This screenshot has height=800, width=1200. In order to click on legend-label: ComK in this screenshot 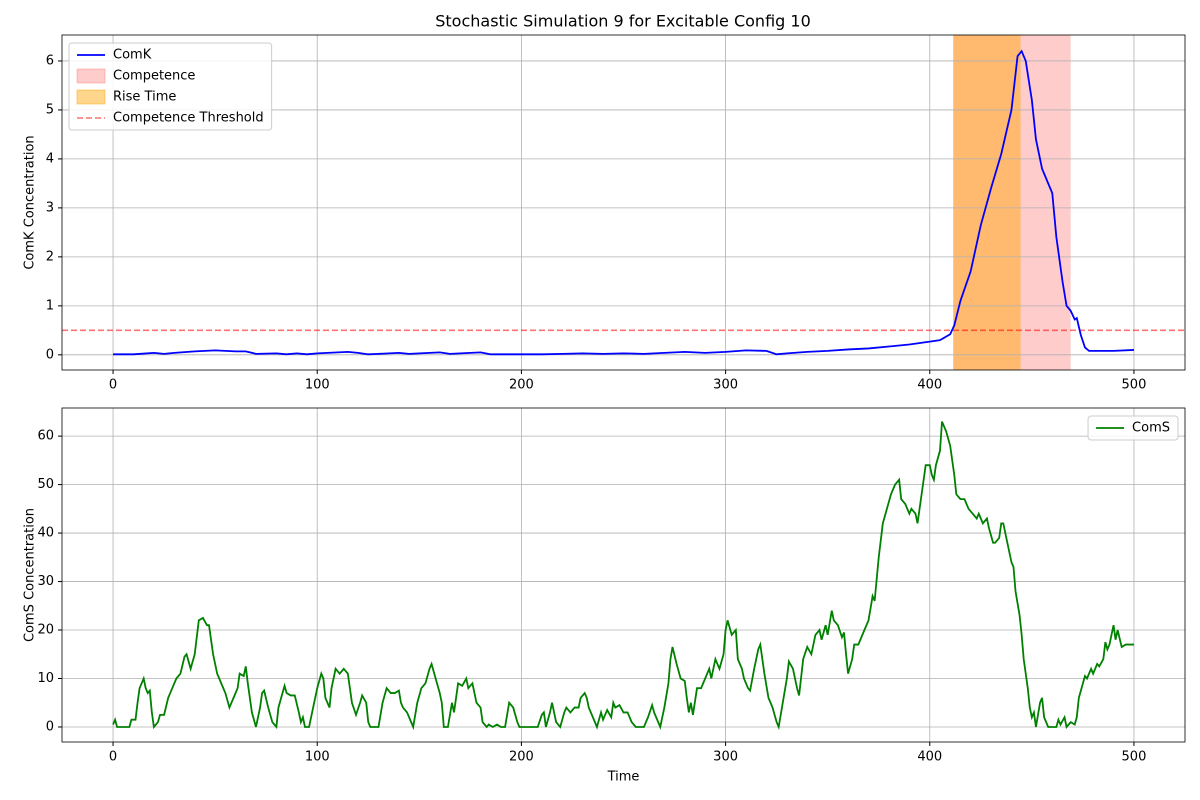, I will do `click(132, 55)`.